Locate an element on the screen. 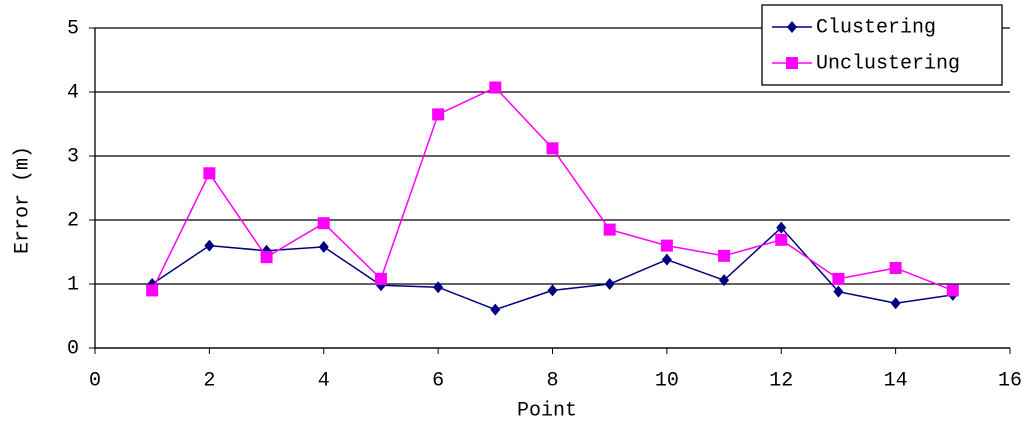  legend-box is located at coordinates (882, 45).